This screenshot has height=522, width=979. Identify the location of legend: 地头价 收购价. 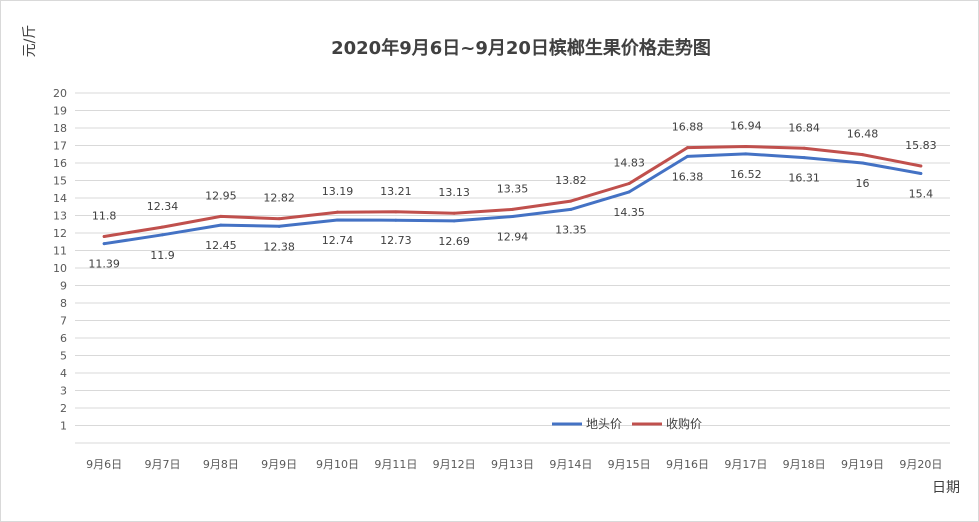
(627, 423).